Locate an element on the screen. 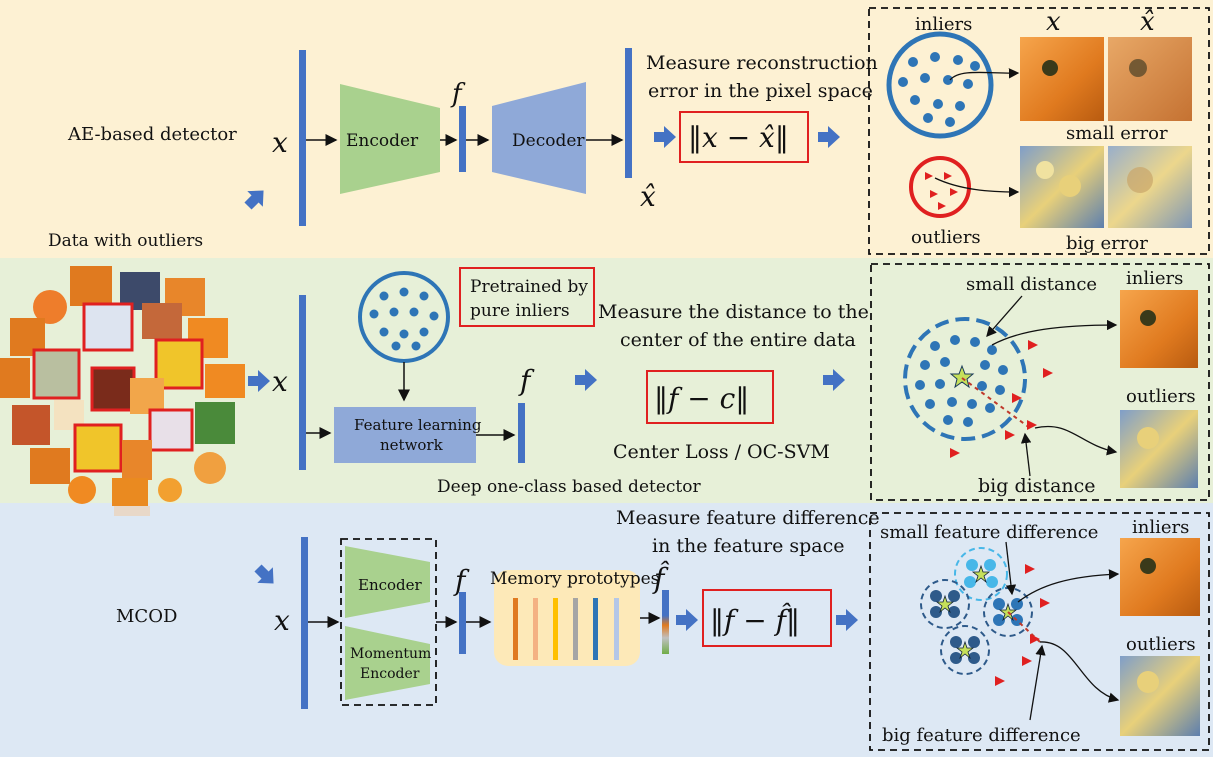 The image size is (1213, 757). ae-inlier-link is located at coordinates (984, 74).